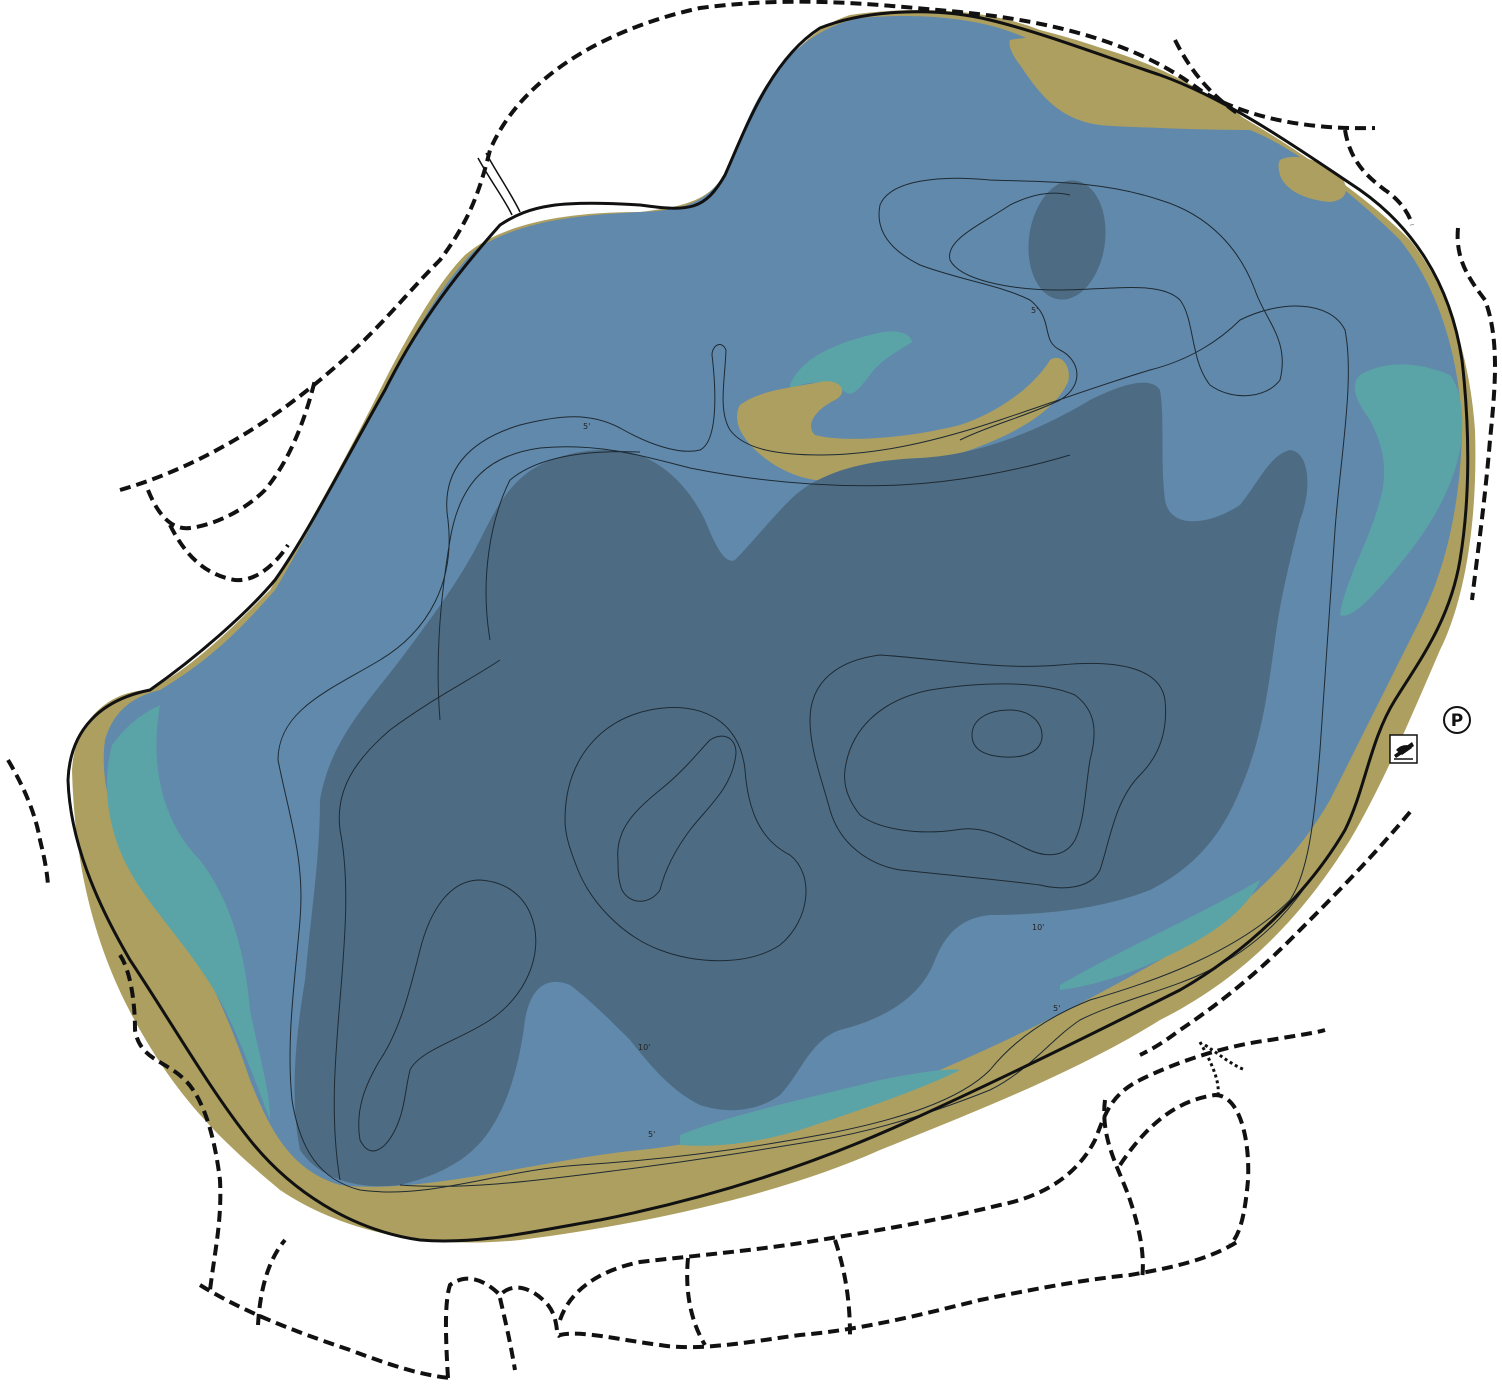 The height and width of the screenshot is (1387, 1502). I want to click on trail-southeast-spur, so click(1222, 1068).